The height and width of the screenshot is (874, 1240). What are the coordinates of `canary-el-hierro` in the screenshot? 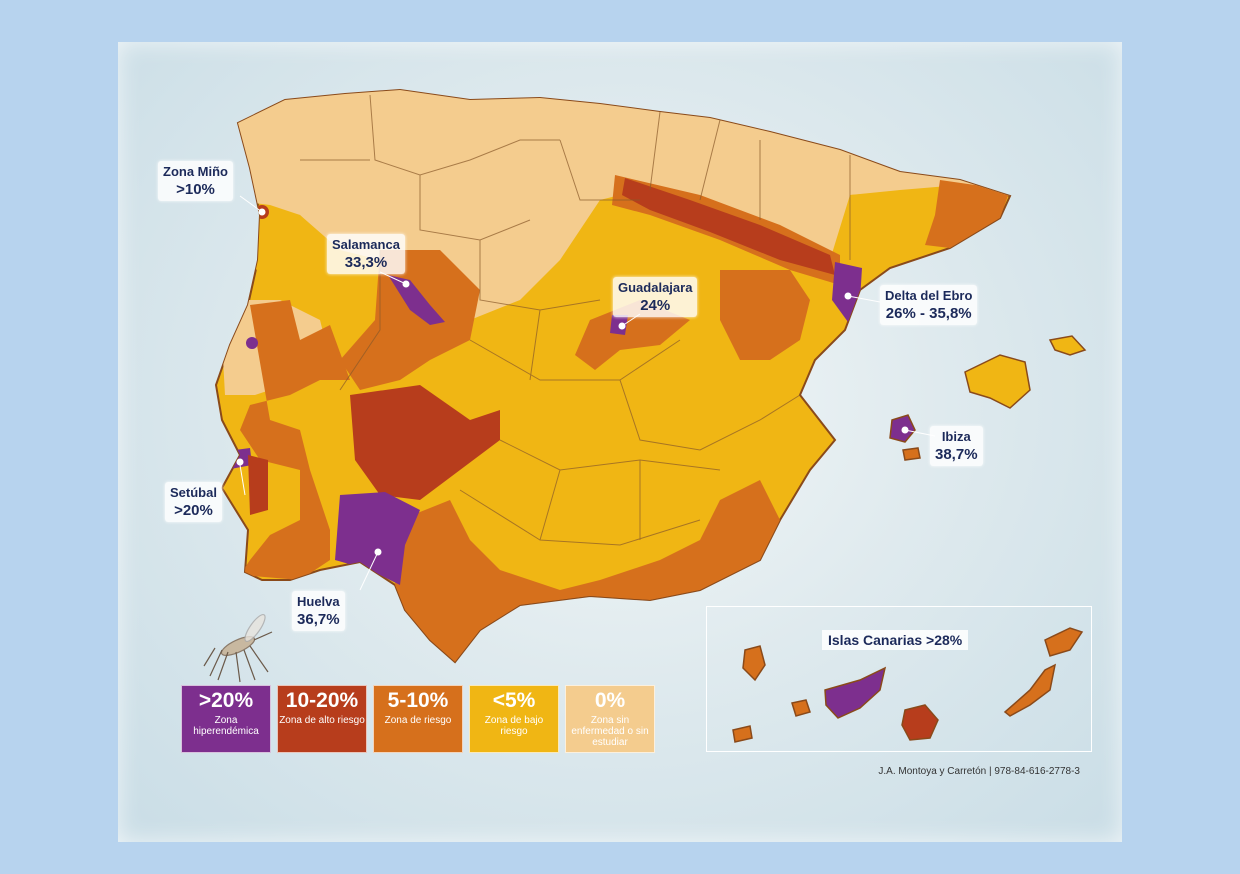 It's located at (742, 734).